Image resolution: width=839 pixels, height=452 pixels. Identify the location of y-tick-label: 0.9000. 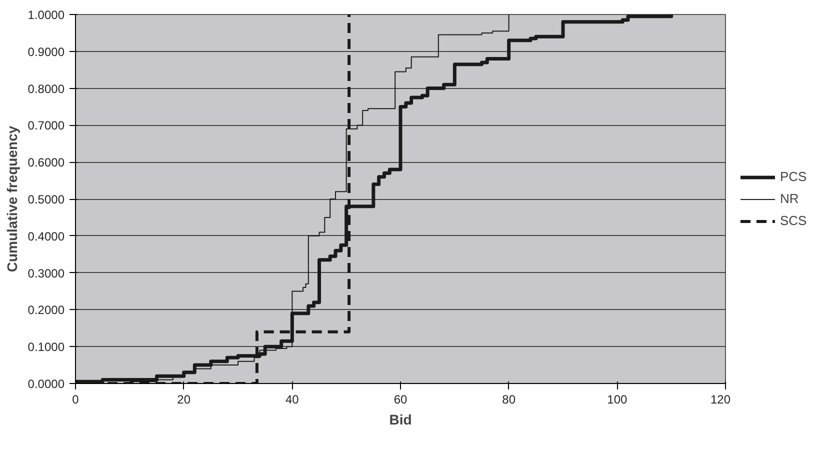
(46, 51).